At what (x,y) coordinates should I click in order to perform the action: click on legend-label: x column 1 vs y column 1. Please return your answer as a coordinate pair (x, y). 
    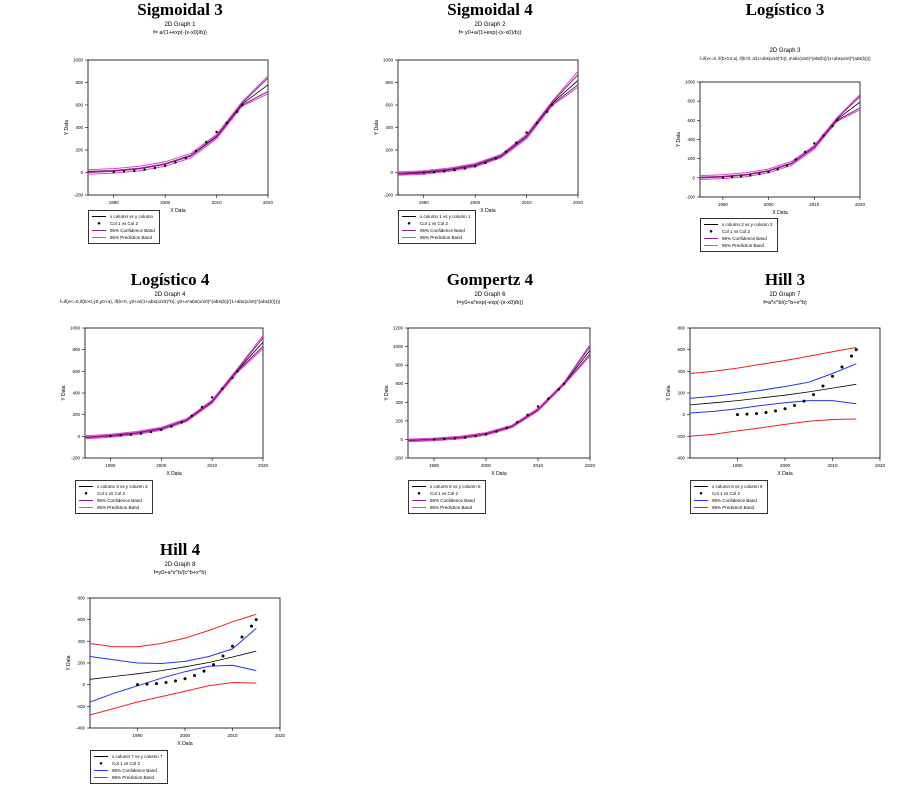
    Looking at the image, I should click on (445, 216).